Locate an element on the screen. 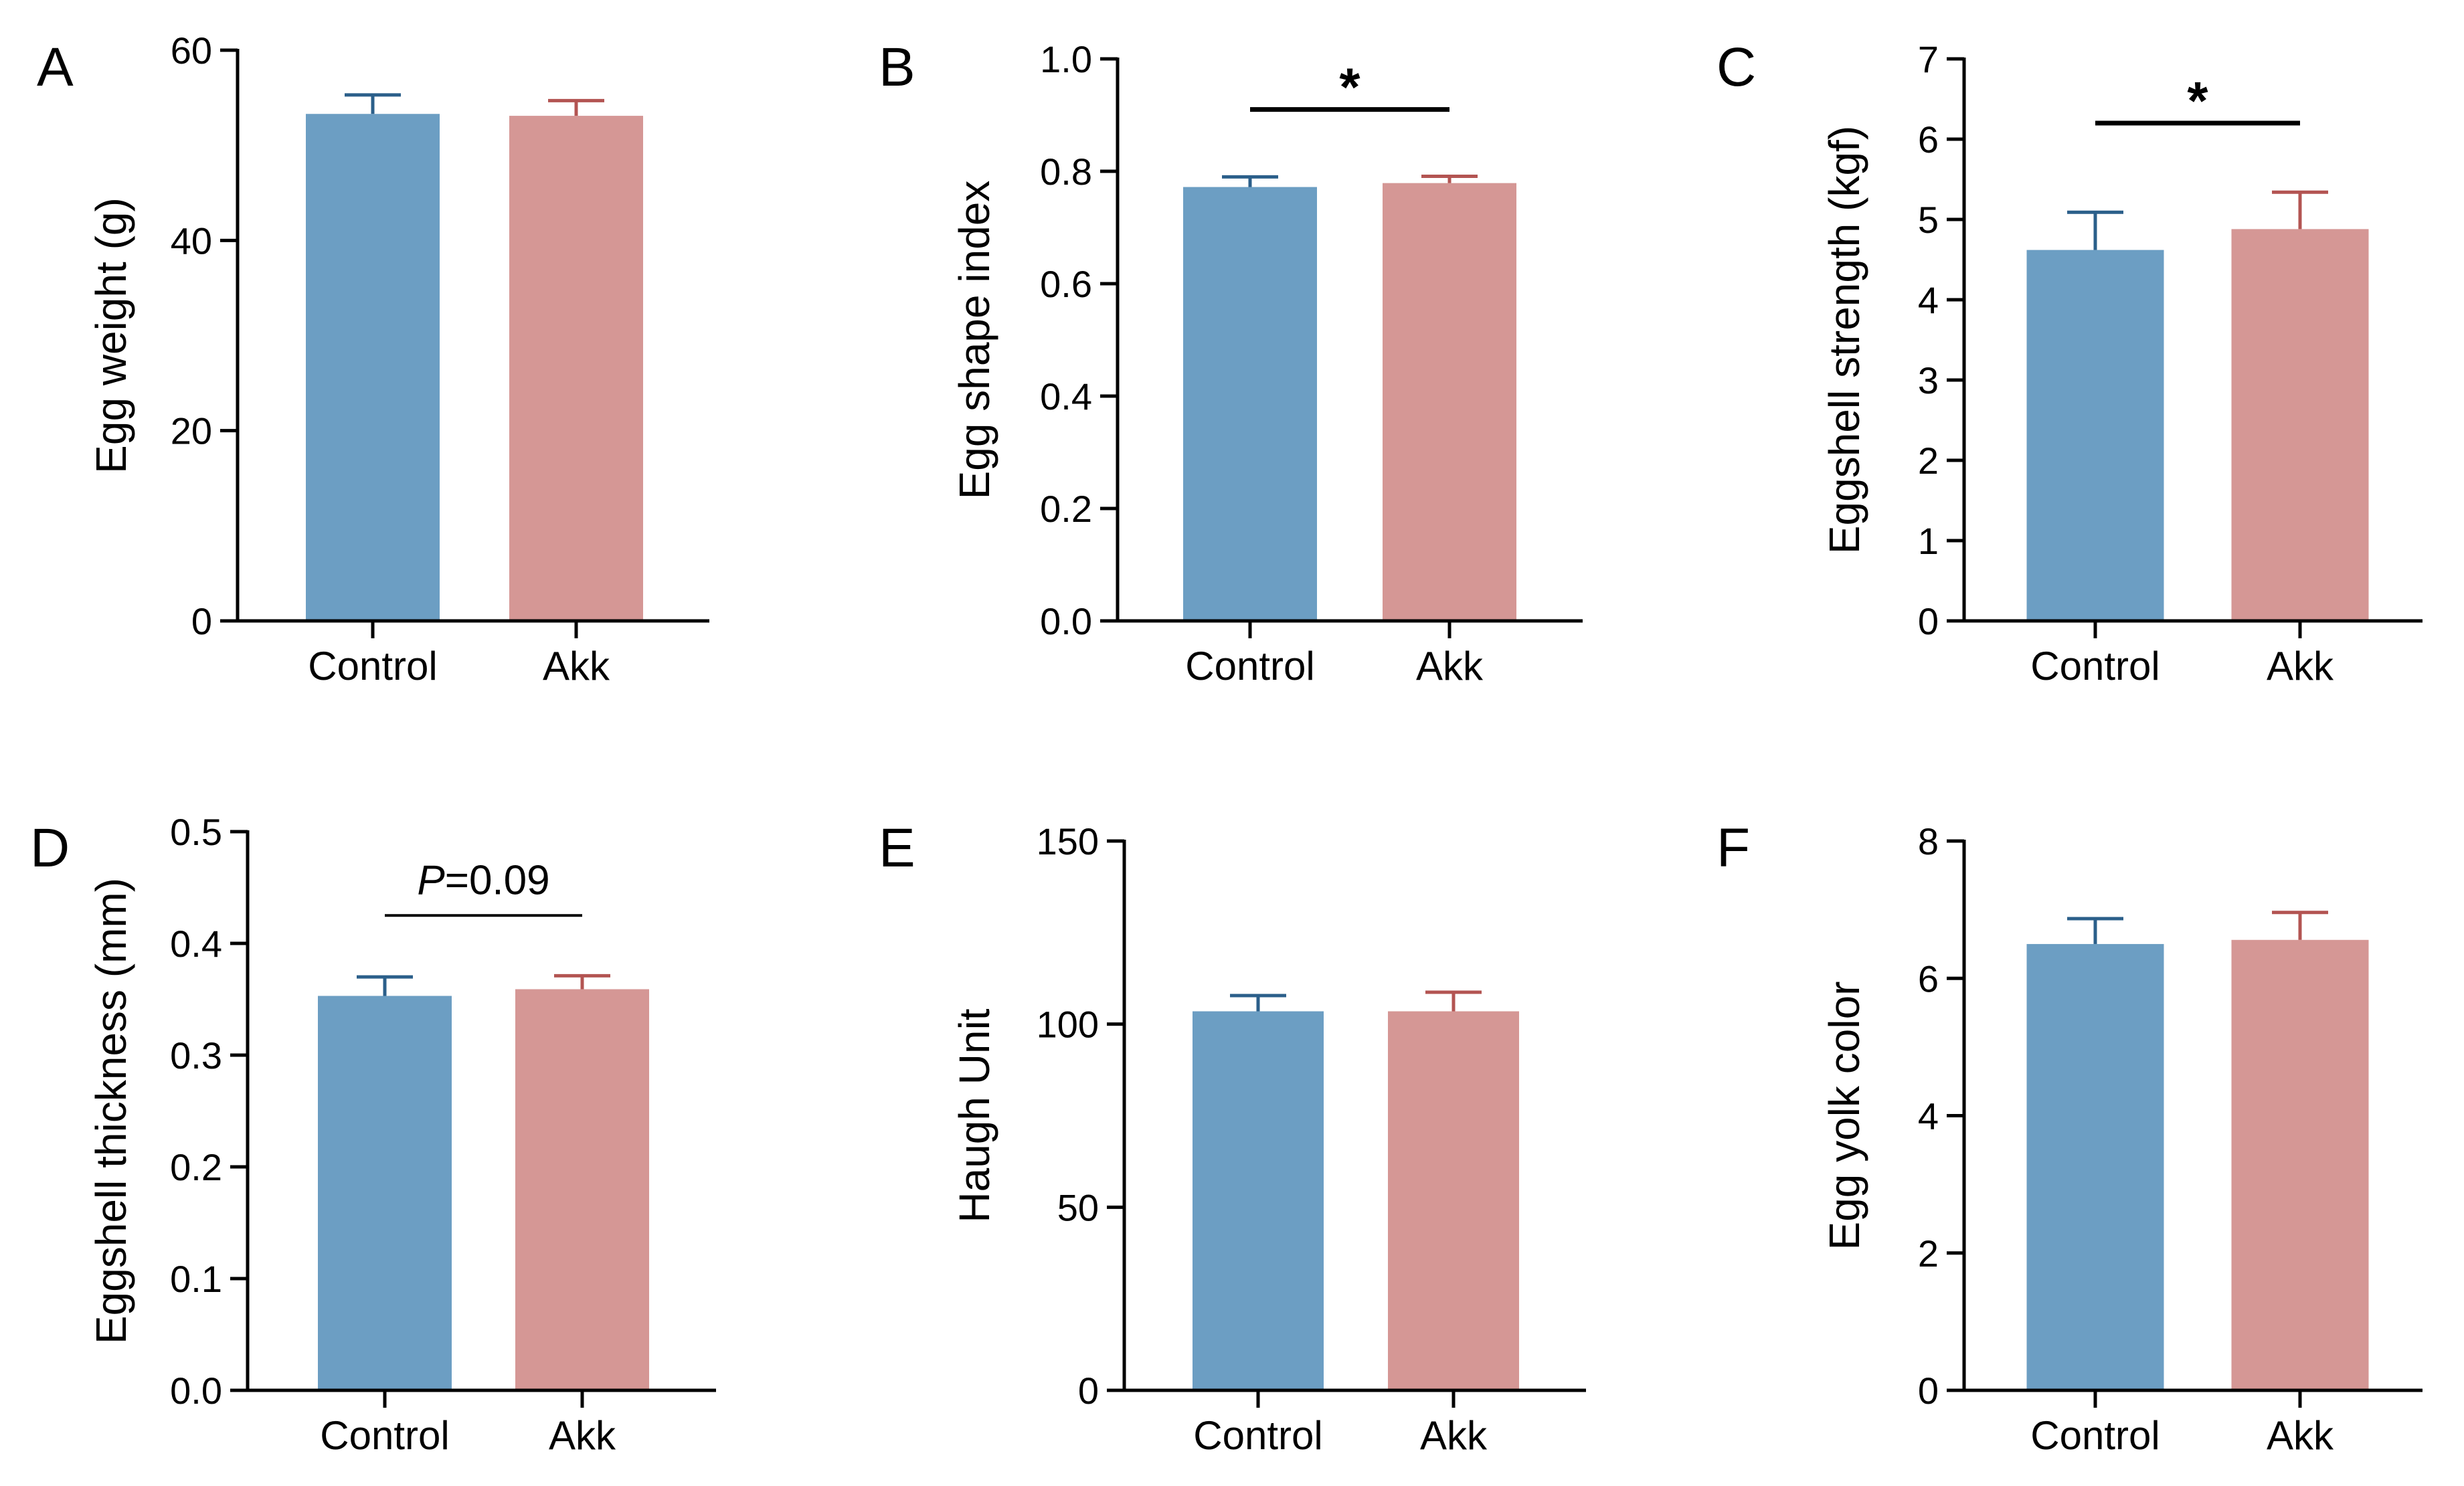  y-tick-label: 0.8 is located at coordinates (1066, 172).